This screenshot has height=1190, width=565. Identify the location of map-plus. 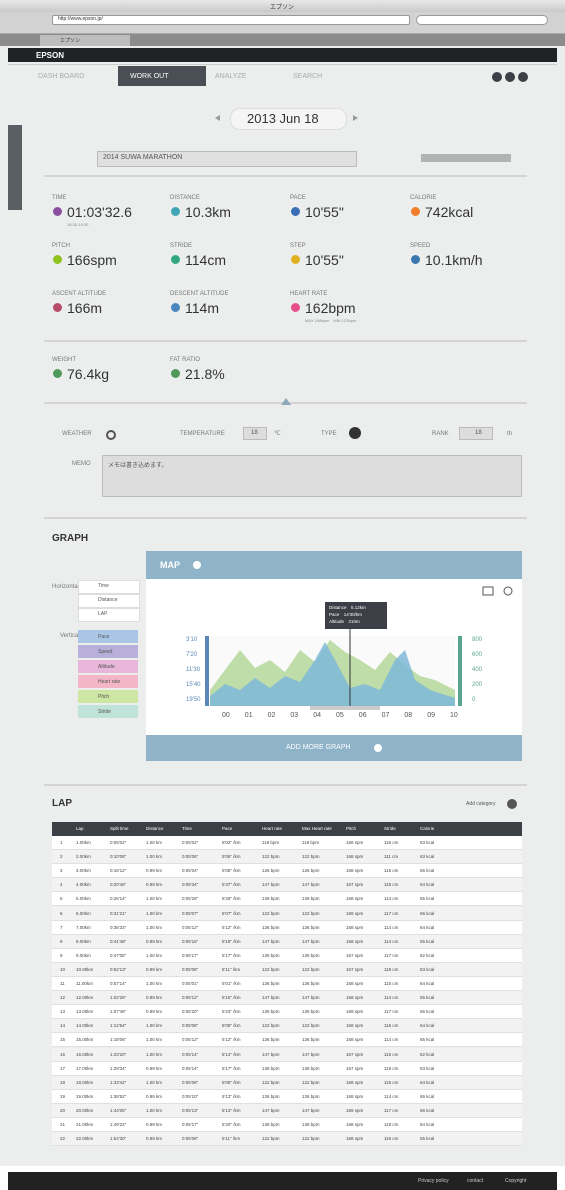
(197, 565).